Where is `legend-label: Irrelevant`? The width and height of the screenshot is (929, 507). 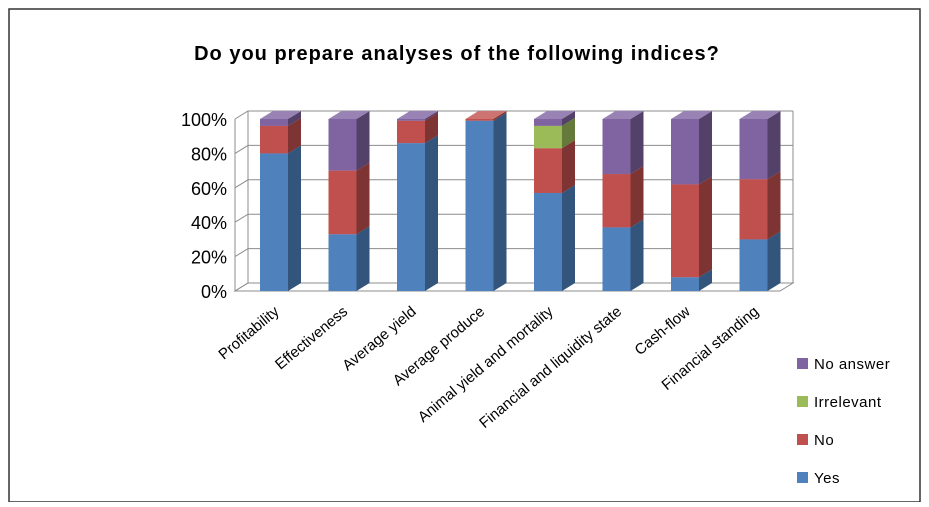
legend-label: Irrelevant is located at coordinates (848, 402).